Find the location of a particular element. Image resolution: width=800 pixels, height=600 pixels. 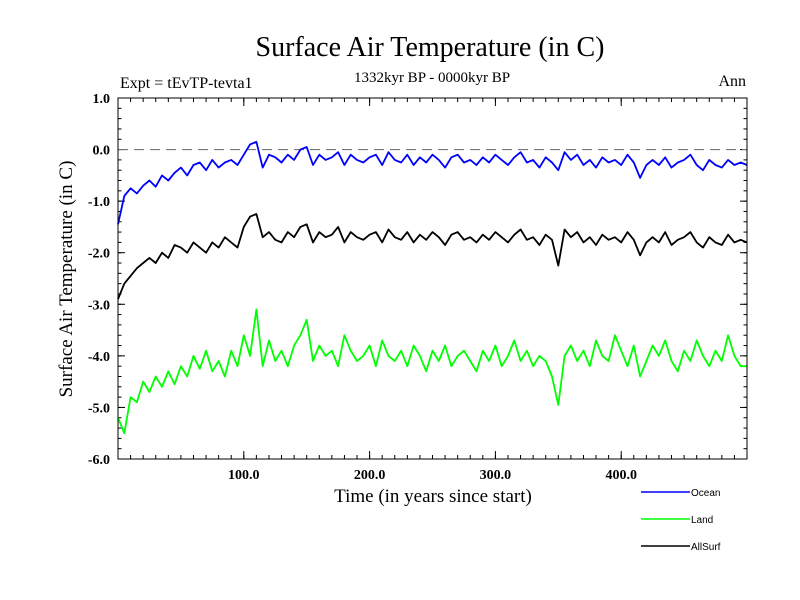

x-tick-label: 300.0 is located at coordinates (496, 475).